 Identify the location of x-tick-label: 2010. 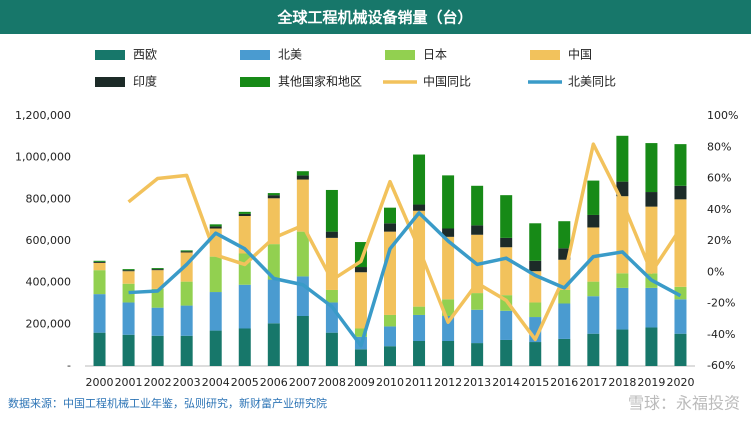
(390, 382).